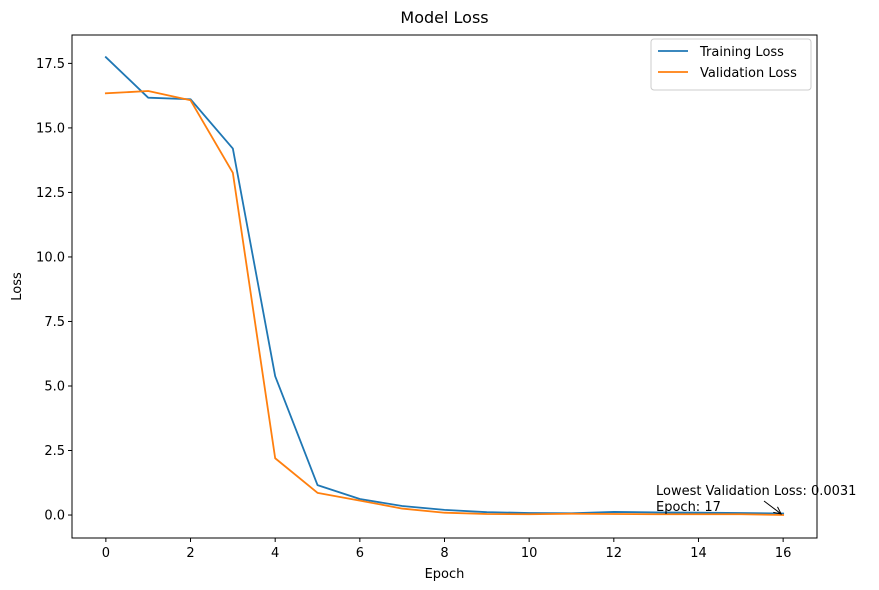  Describe the element at coordinates (529, 553) in the screenshot. I see `x-tick-label: 10` at that location.